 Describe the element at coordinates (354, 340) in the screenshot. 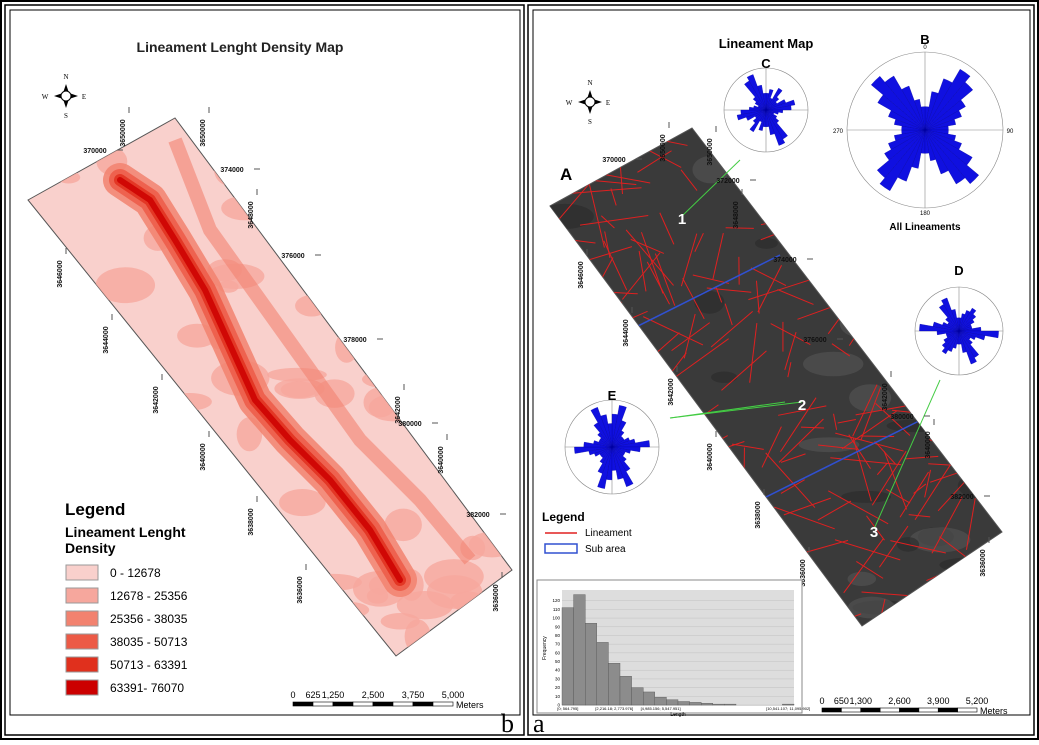

I see `coordinate-label: 378000` at that location.